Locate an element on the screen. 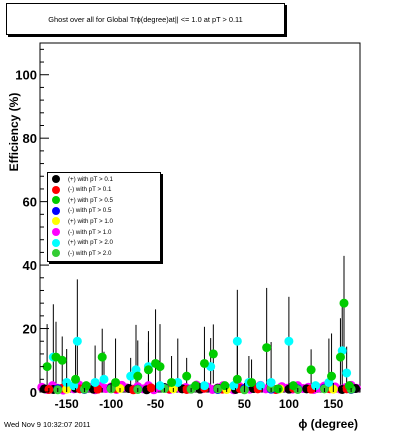 The image size is (400, 433). x-tick-label: 100 is located at coordinates (289, 404).